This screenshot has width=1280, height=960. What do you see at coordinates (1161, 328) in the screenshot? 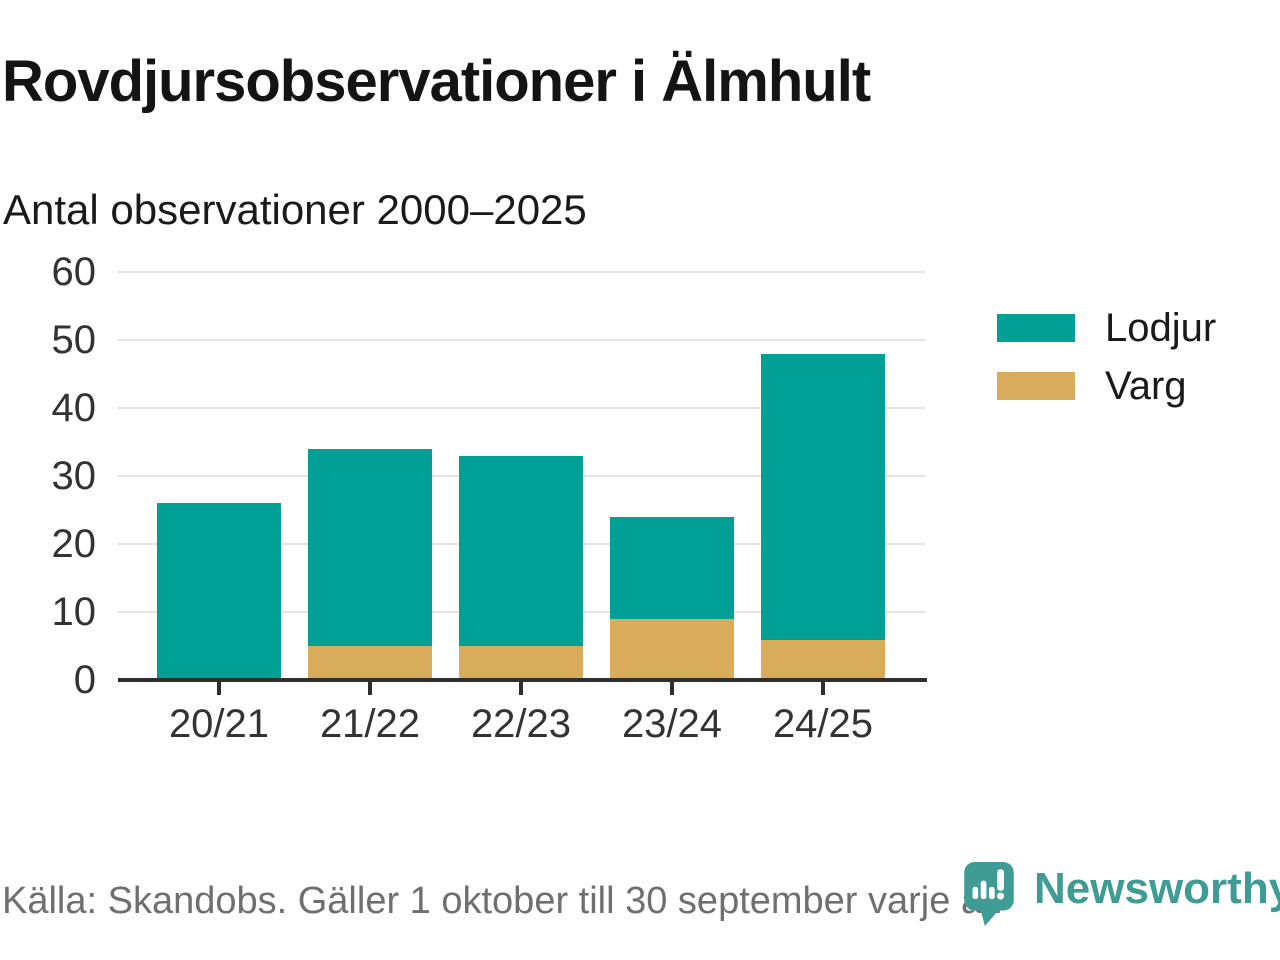
I see `legend-label-lodjur: Lodjur` at bounding box center [1161, 328].